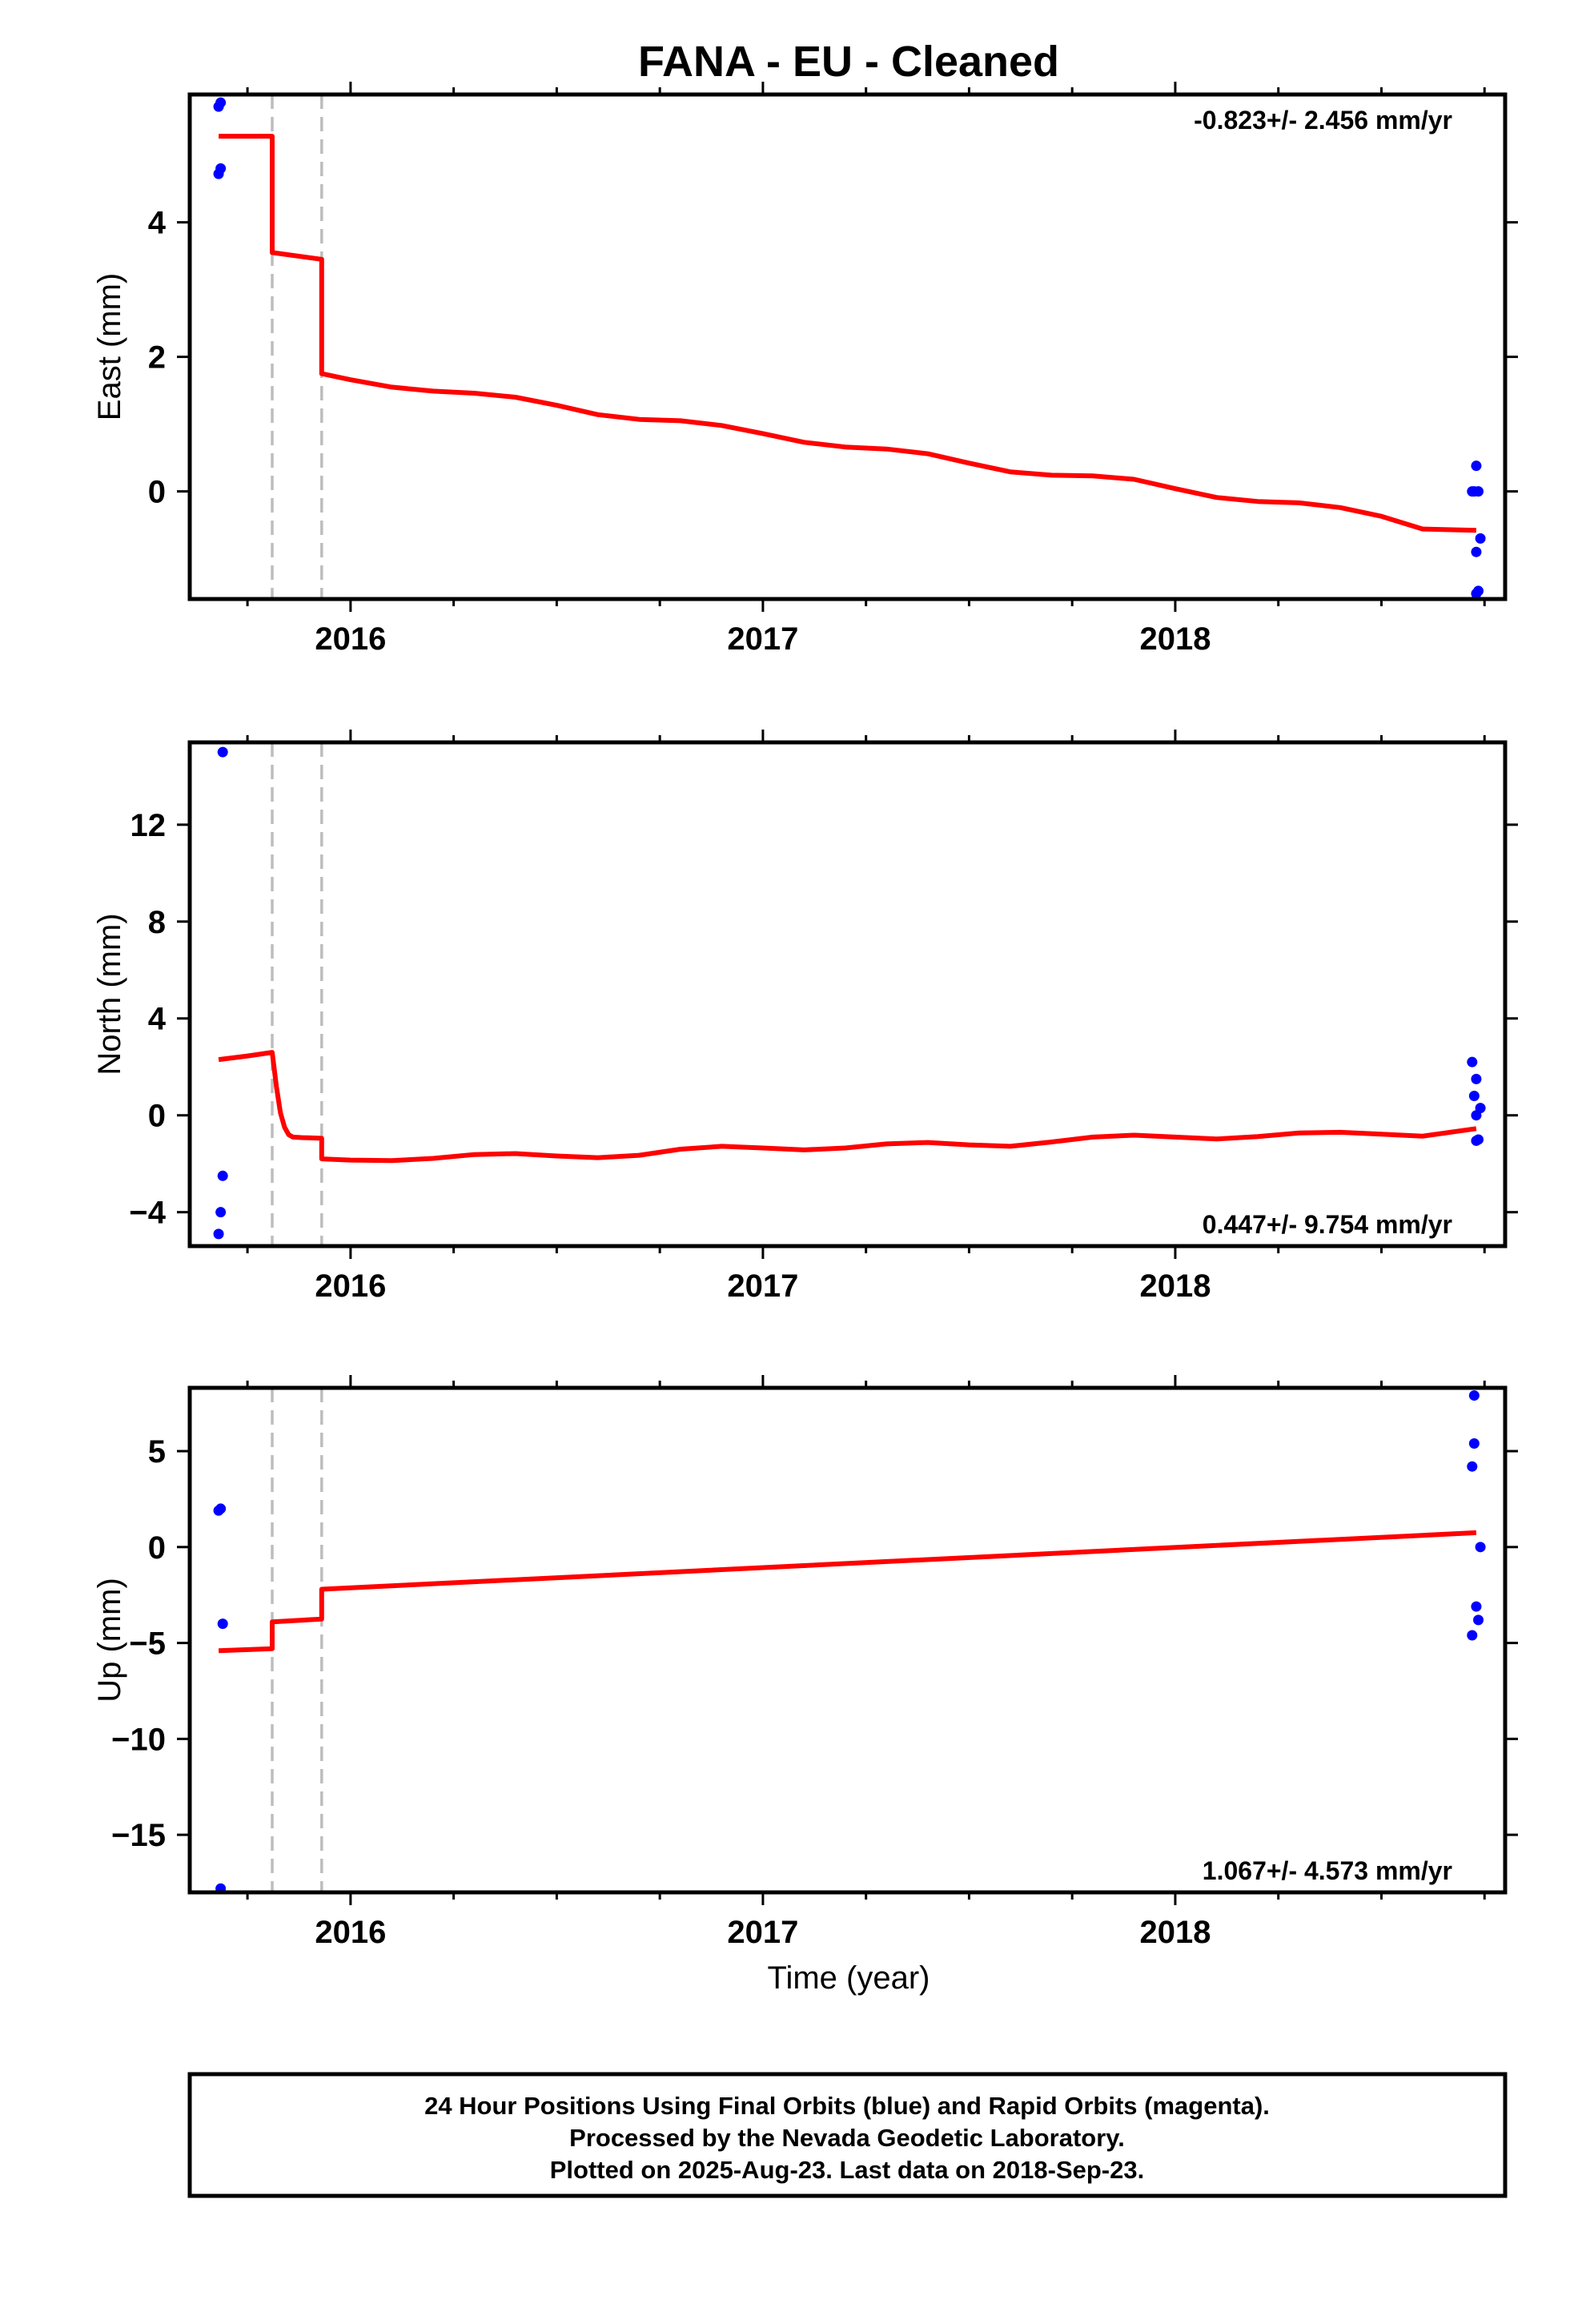 The height and width of the screenshot is (2324, 1582). What do you see at coordinates (110, 346) in the screenshot?
I see `y-axis-label: East (mm)` at bounding box center [110, 346].